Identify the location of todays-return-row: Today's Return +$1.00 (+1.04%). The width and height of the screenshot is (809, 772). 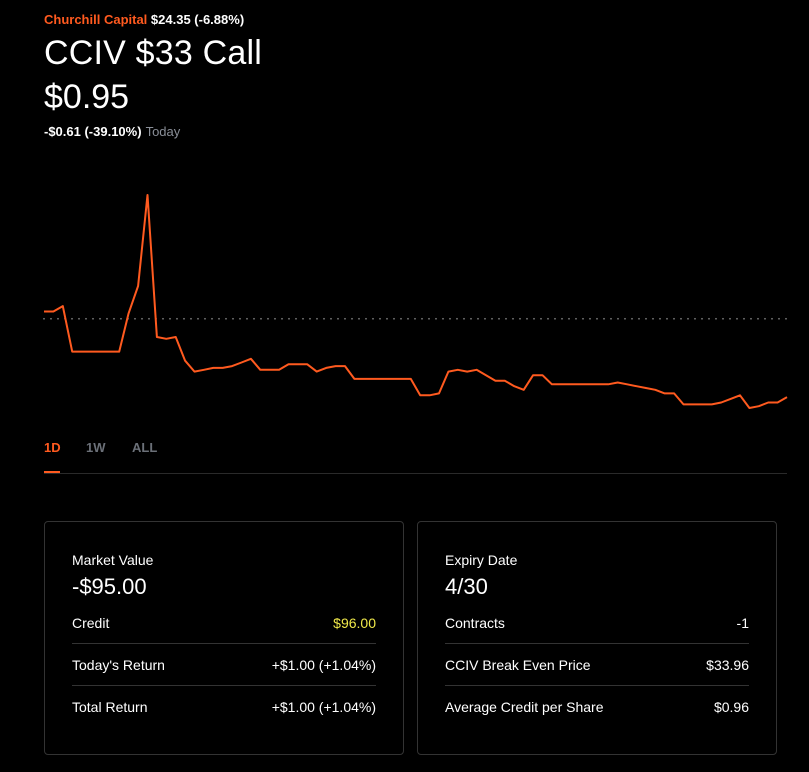
(224, 665).